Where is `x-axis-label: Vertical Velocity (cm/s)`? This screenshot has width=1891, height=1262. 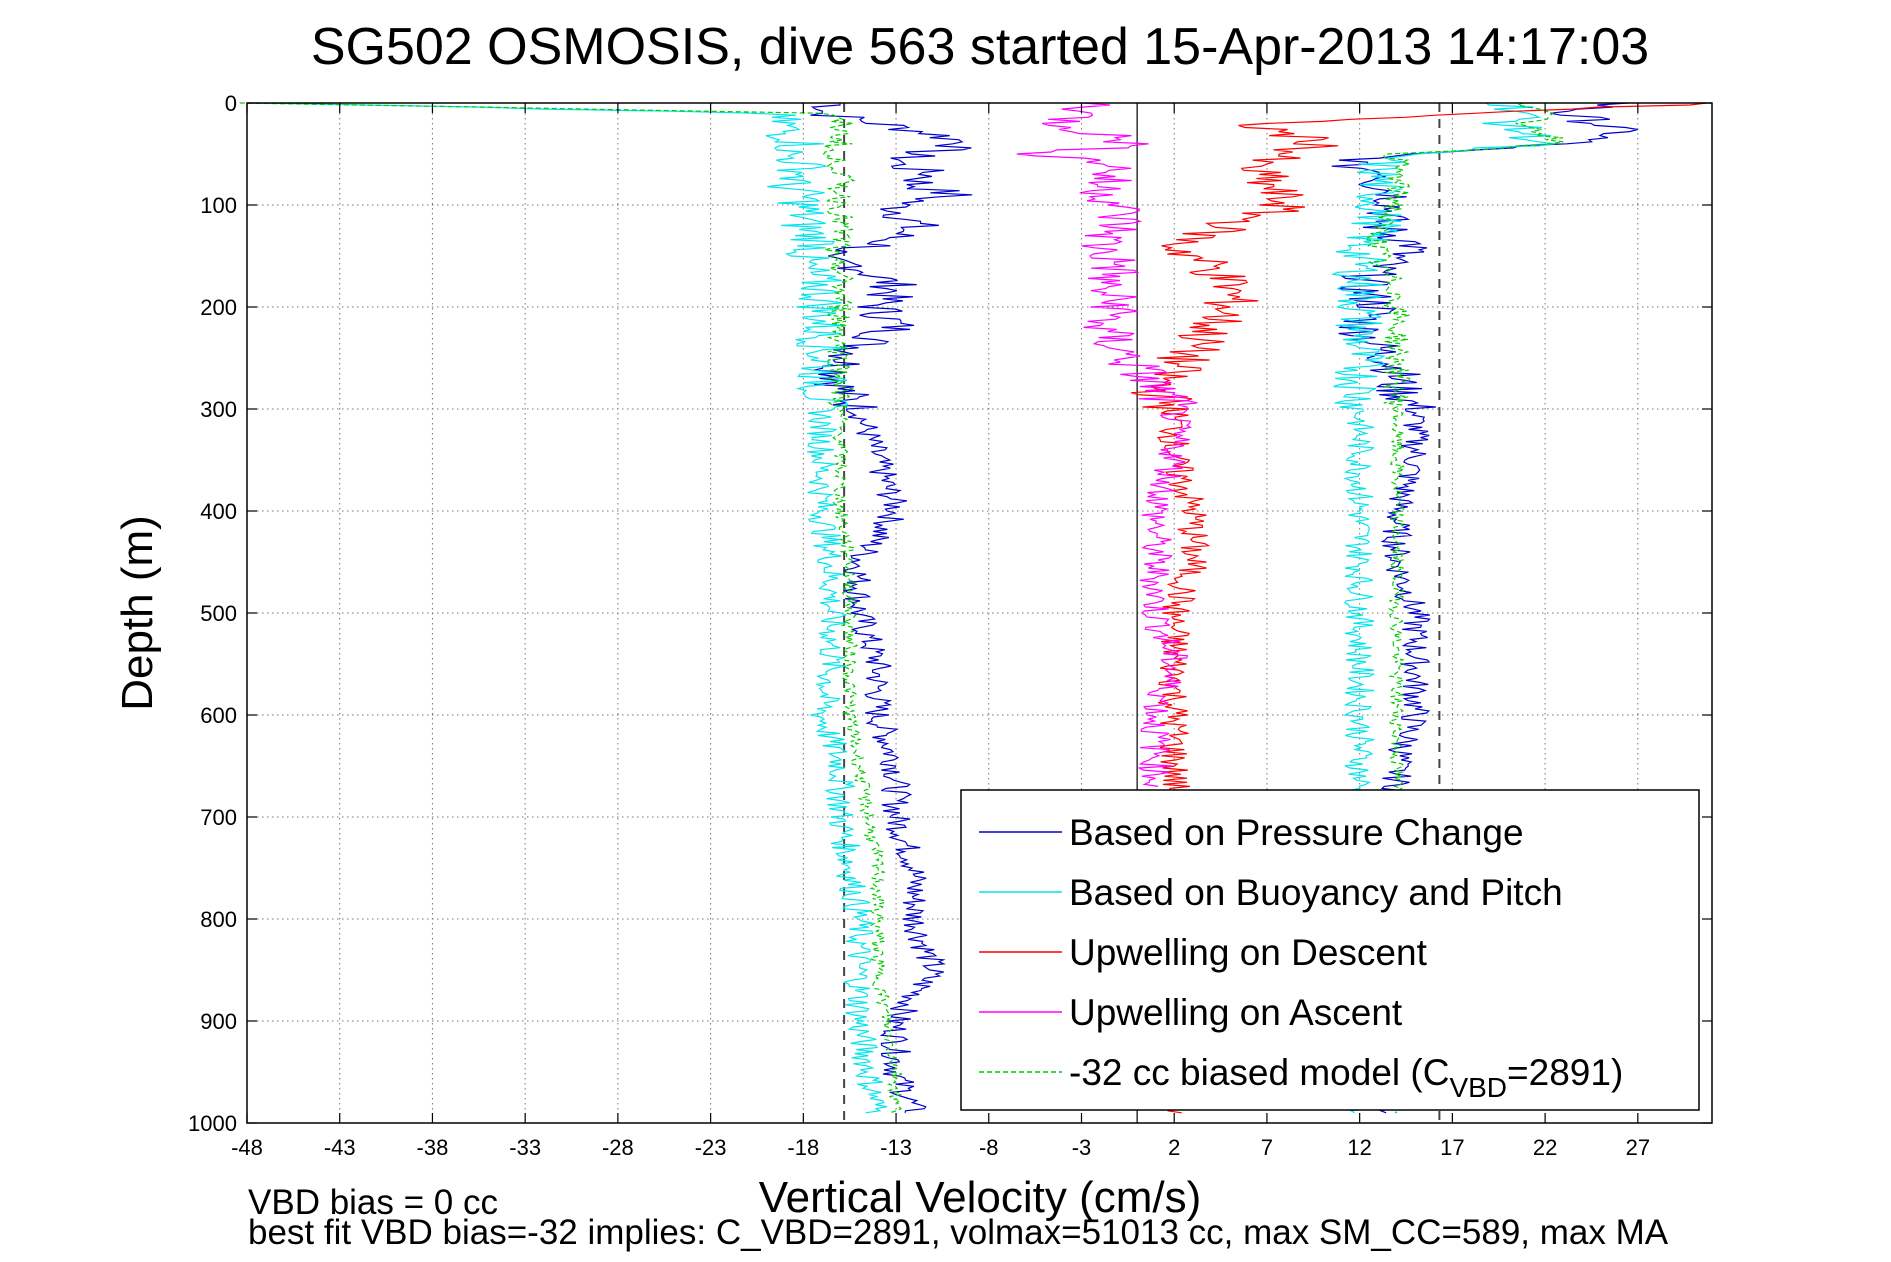 x-axis-label: Vertical Velocity (cm/s) is located at coordinates (980, 1197).